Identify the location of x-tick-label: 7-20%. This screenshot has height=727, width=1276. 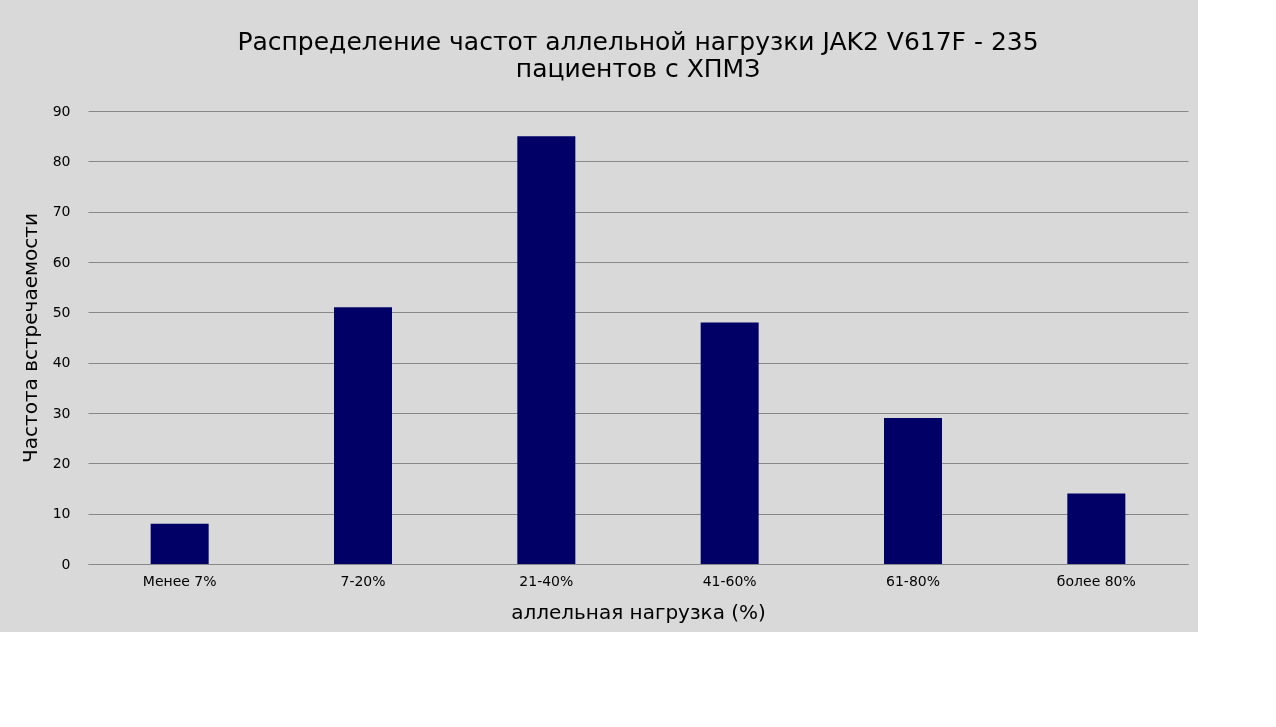
(363, 580).